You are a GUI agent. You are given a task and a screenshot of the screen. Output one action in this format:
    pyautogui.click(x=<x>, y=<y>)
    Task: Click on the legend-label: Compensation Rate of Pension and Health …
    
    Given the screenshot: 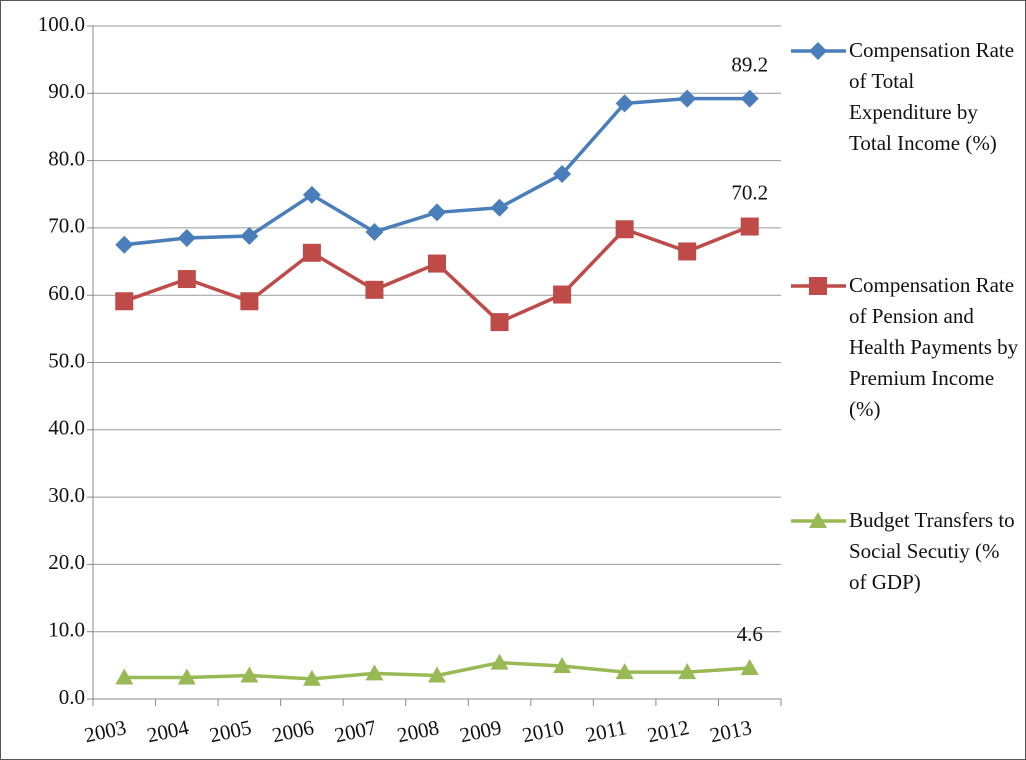 What is the action you would take?
    pyautogui.click(x=934, y=347)
    